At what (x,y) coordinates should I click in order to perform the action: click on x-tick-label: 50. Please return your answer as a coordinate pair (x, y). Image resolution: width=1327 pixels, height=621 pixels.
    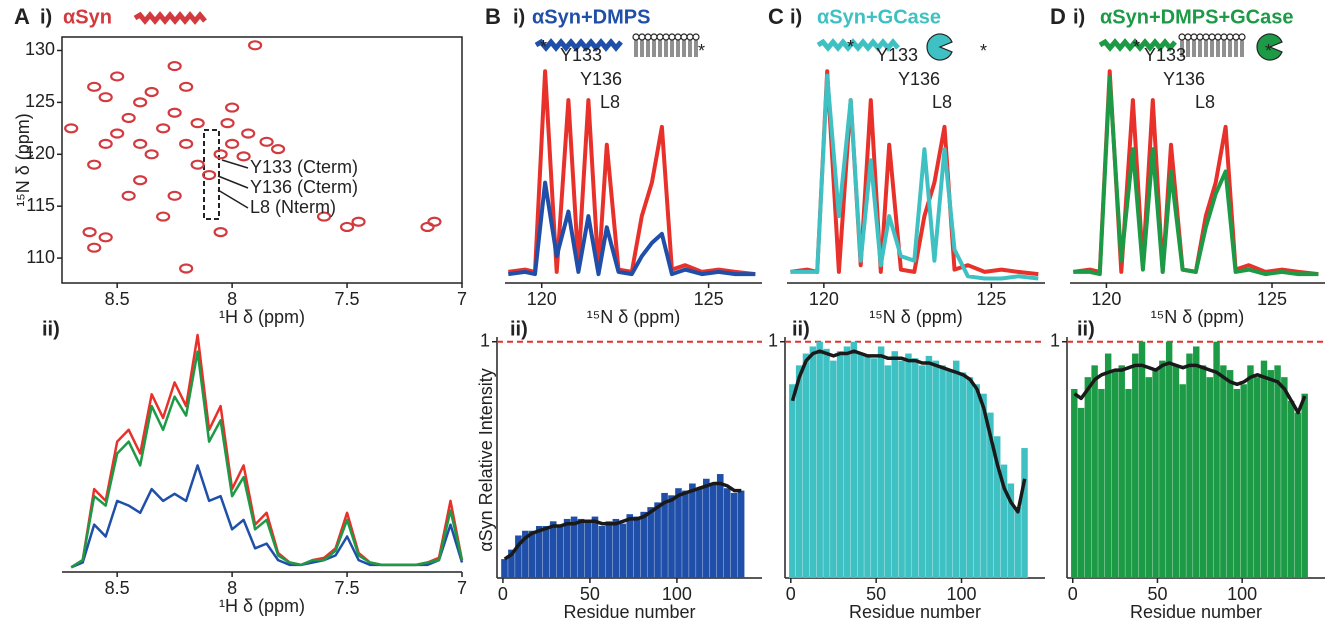
    Looking at the image, I should click on (590, 594).